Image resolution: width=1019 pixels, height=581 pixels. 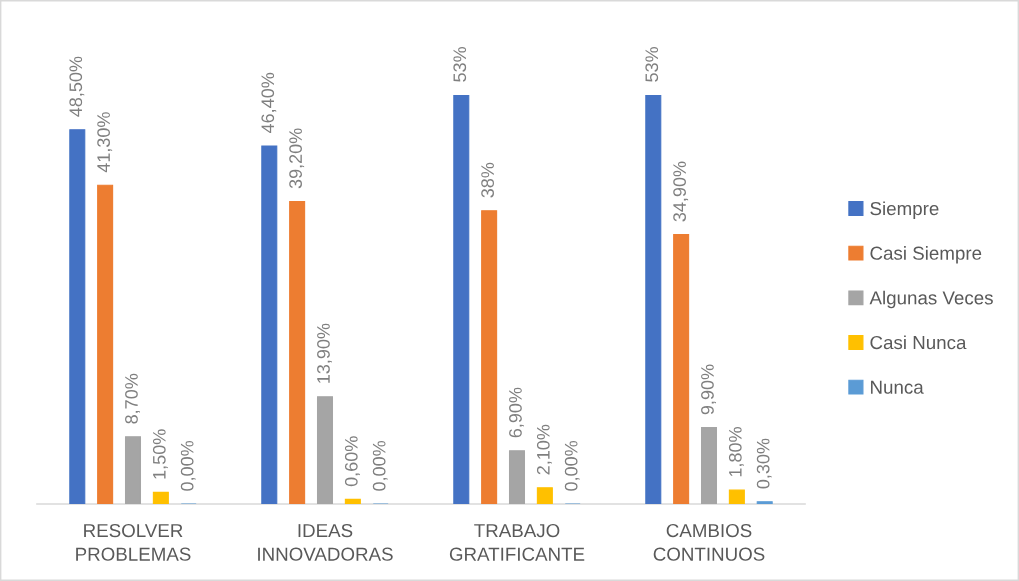 What do you see at coordinates (681, 191) in the screenshot?
I see `data-label: 34,90%` at bounding box center [681, 191].